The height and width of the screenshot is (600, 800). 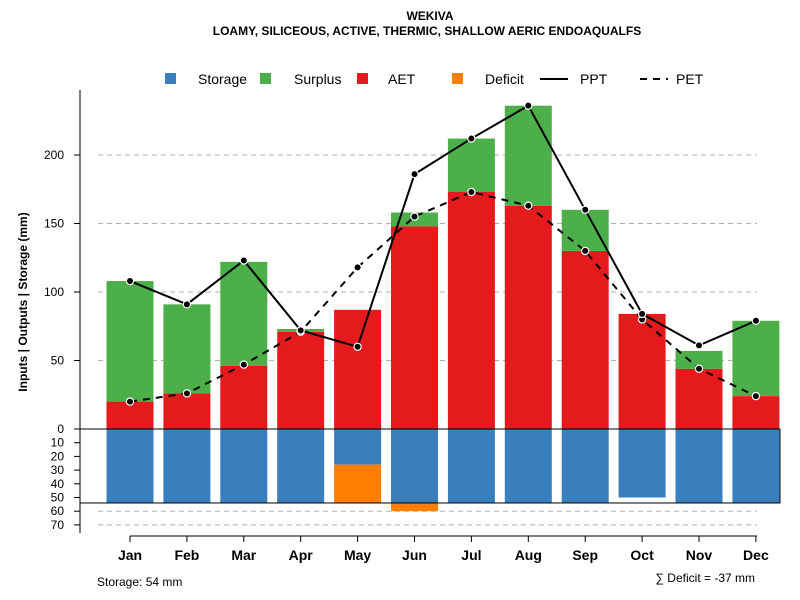 What do you see at coordinates (699, 555) in the screenshot?
I see `x-tick-label-Nov: Nov` at bounding box center [699, 555].